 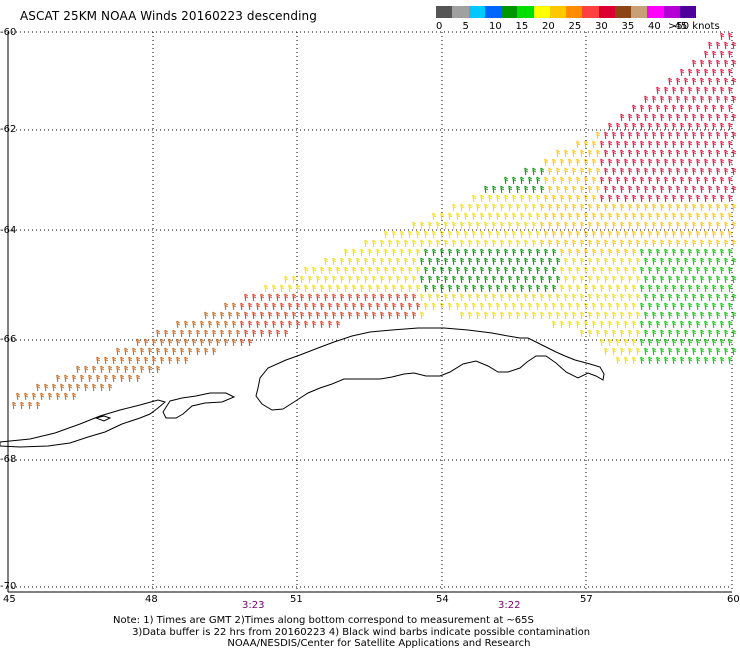 What do you see at coordinates (509, 605) in the screenshot?
I see `time-label-2: 3:22` at bounding box center [509, 605].